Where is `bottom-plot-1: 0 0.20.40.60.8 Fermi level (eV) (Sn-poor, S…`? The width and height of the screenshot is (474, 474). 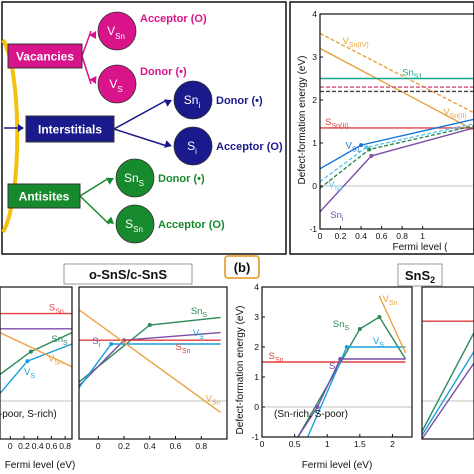 bottom-plot-1: 0 0.20.40.60.8 Fermi level (eV) (Sn-poor, S… is located at coordinates (37, 378).